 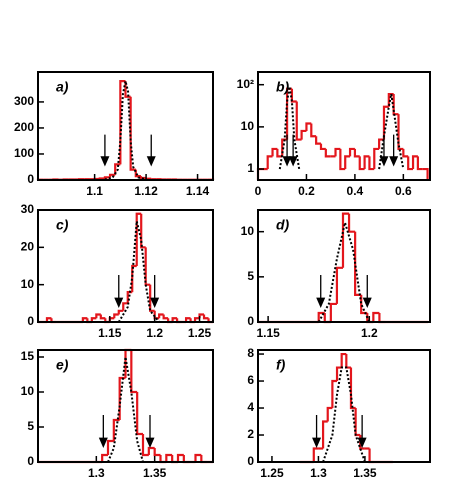 I want to click on x-tick-label: 0.4, so click(x=355, y=191).